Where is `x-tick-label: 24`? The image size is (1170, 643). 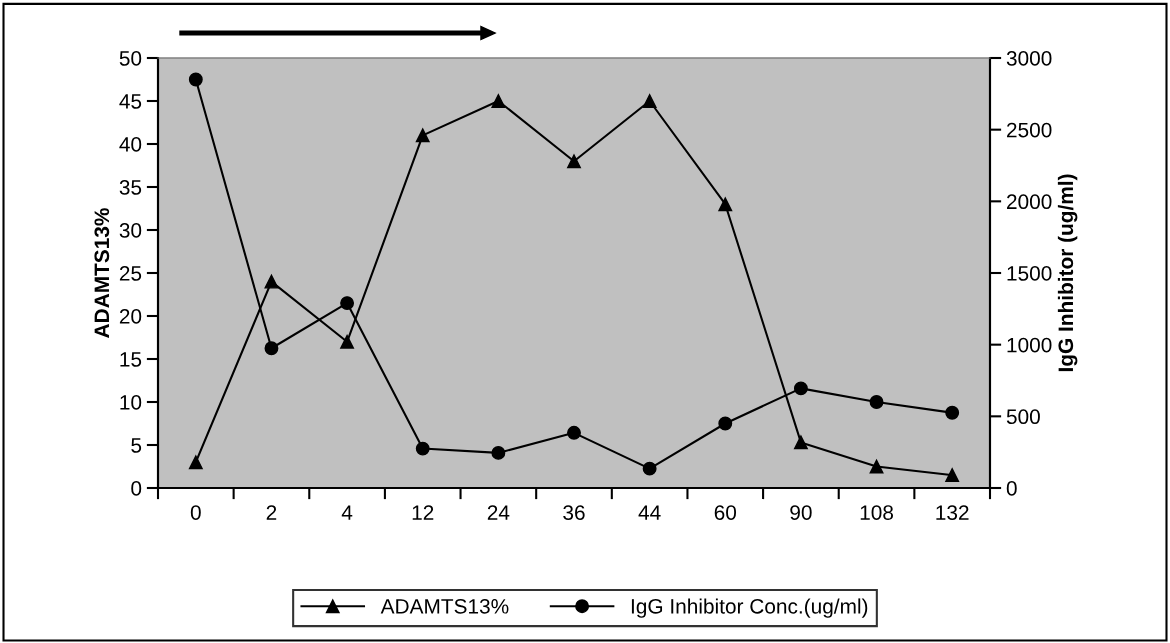 x-tick-label: 24 is located at coordinates (498, 512).